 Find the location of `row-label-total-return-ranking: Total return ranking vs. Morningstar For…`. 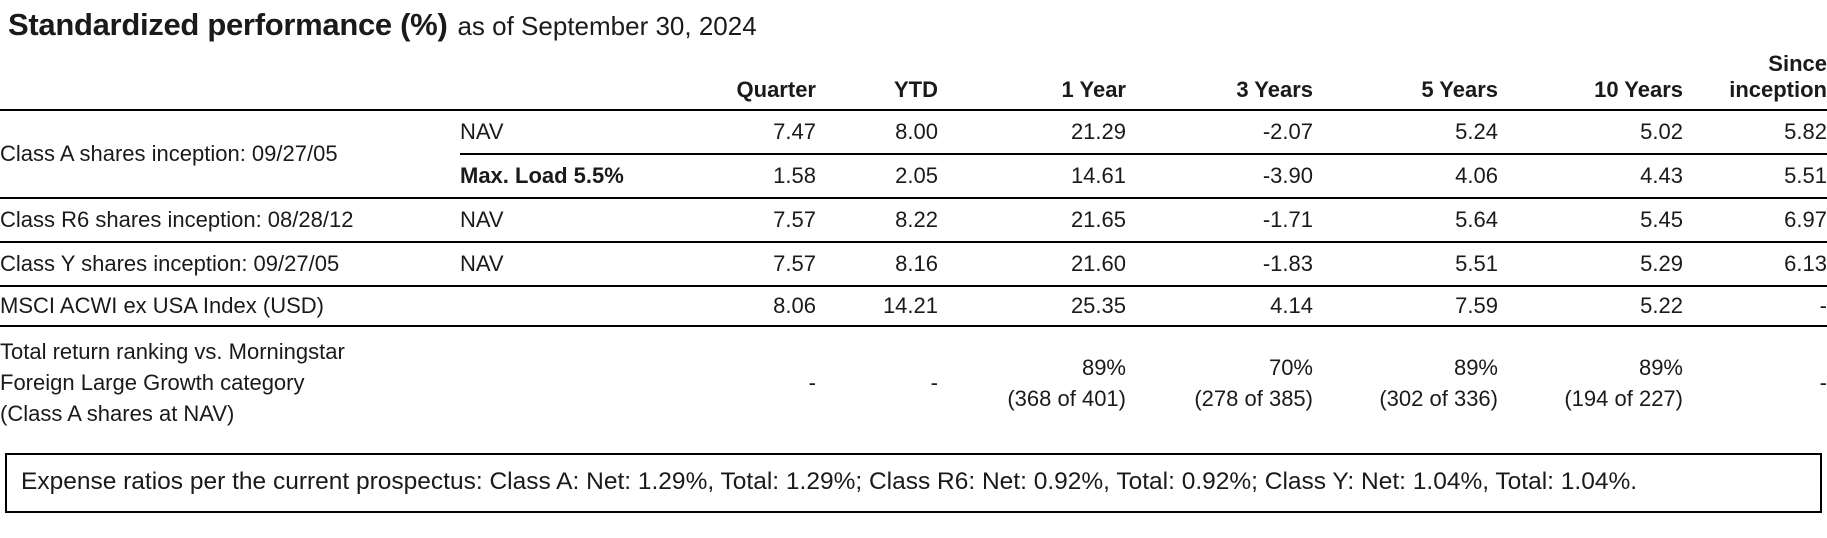

row-label-total-return-ranking: Total return ranking vs. Morningstar For… is located at coordinates (172, 382).